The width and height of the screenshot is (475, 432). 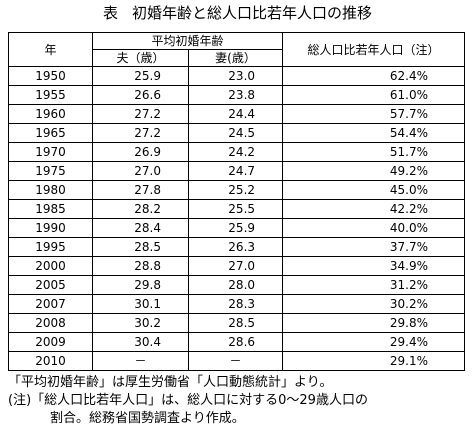 What do you see at coordinates (140, 95) in the screenshot?
I see `husband-age-cell: 26.6` at bounding box center [140, 95].